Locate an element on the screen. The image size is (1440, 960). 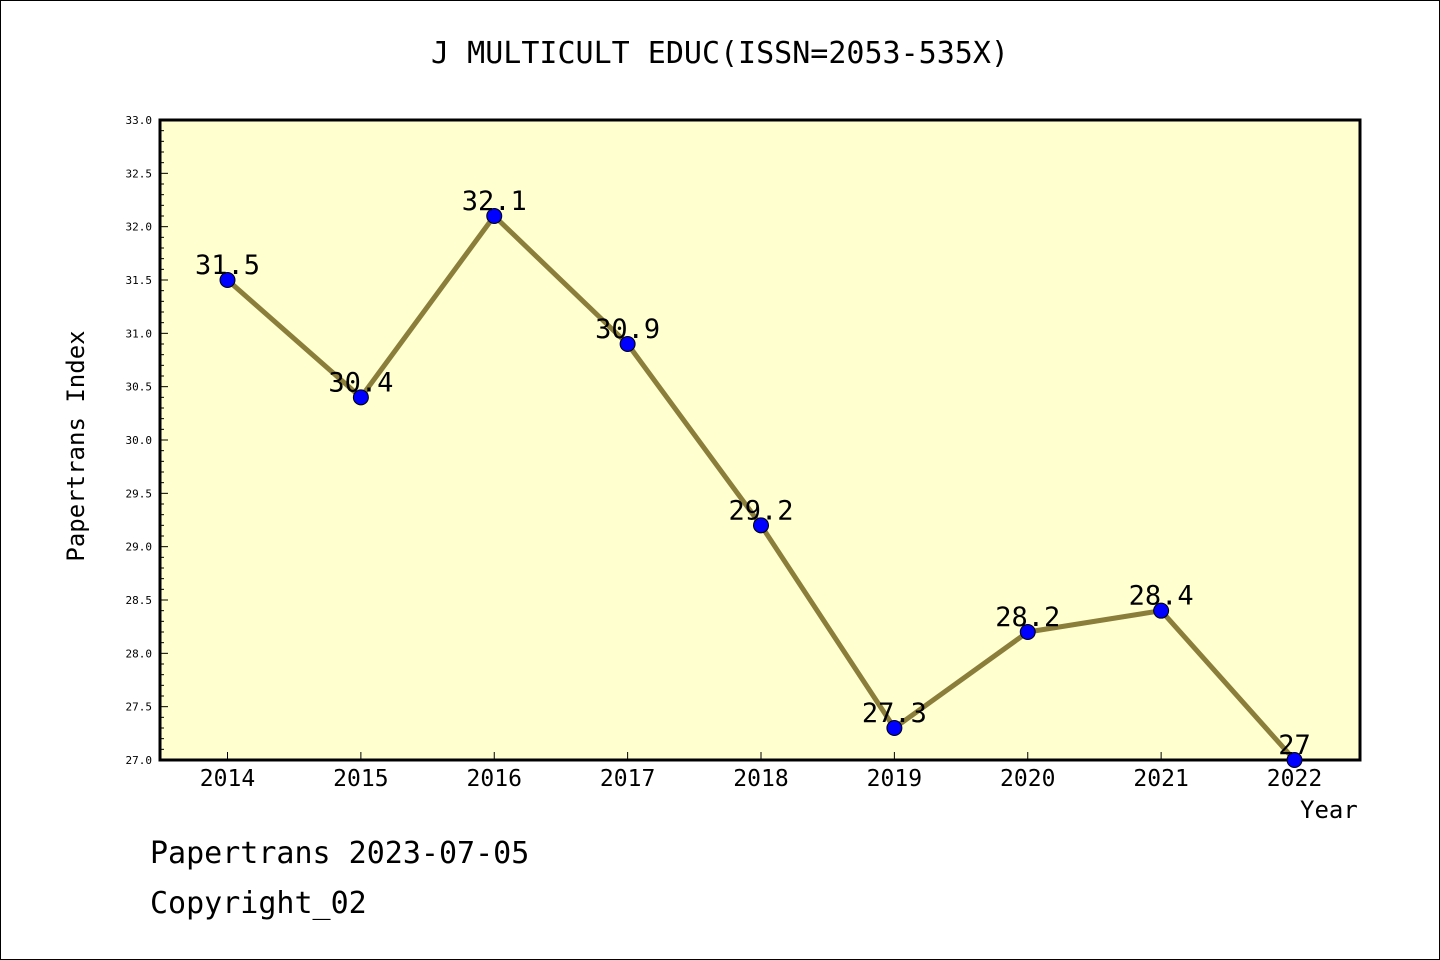
data-label: 30.4 is located at coordinates (360, 382).